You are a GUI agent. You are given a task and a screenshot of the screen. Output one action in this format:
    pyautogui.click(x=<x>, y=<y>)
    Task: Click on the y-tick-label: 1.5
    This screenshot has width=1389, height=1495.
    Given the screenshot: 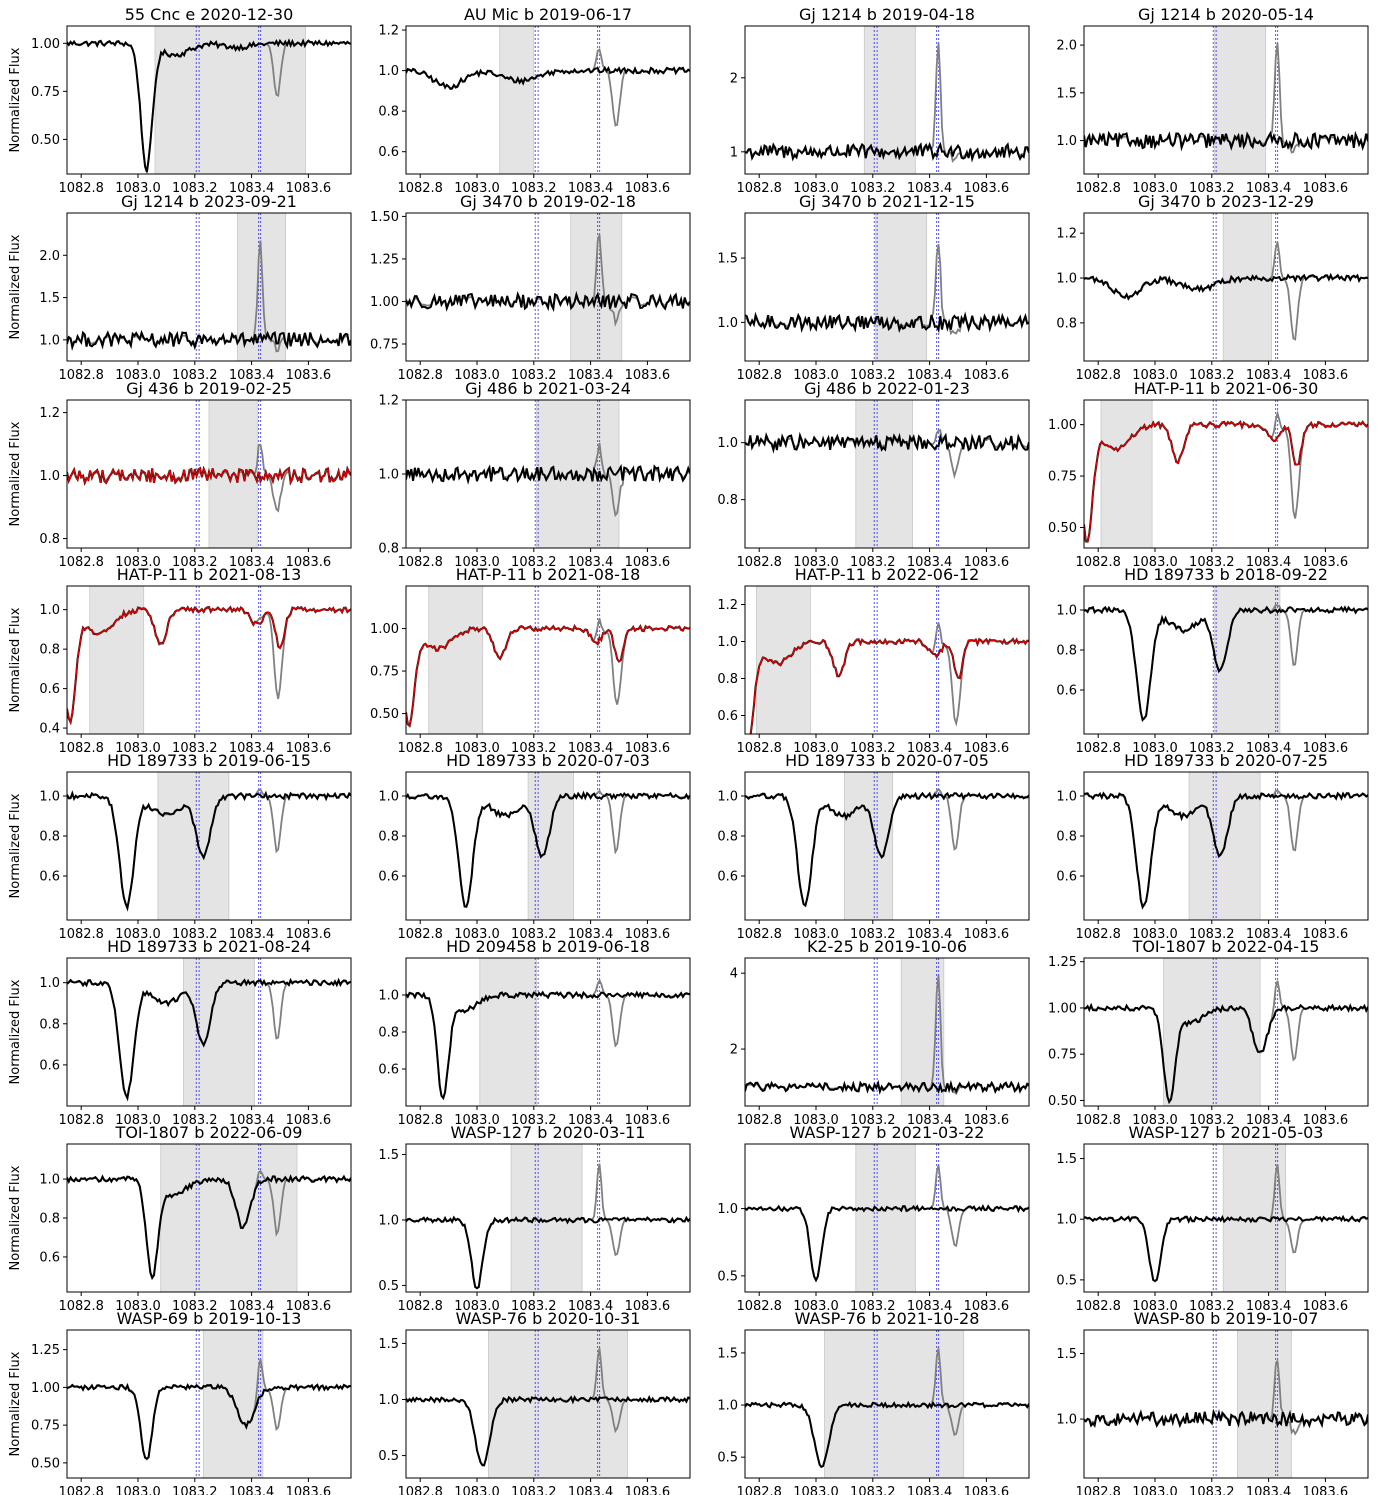 What is the action you would take?
    pyautogui.click(x=1066, y=1354)
    